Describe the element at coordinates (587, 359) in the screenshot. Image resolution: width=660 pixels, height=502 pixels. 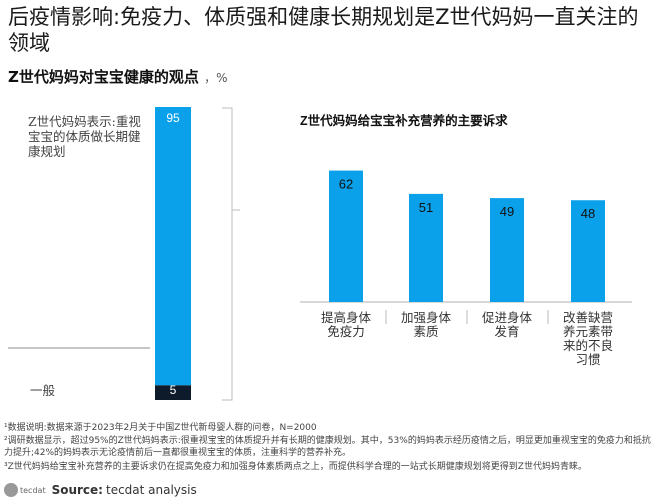
I see `category-label: 习惯` at that location.